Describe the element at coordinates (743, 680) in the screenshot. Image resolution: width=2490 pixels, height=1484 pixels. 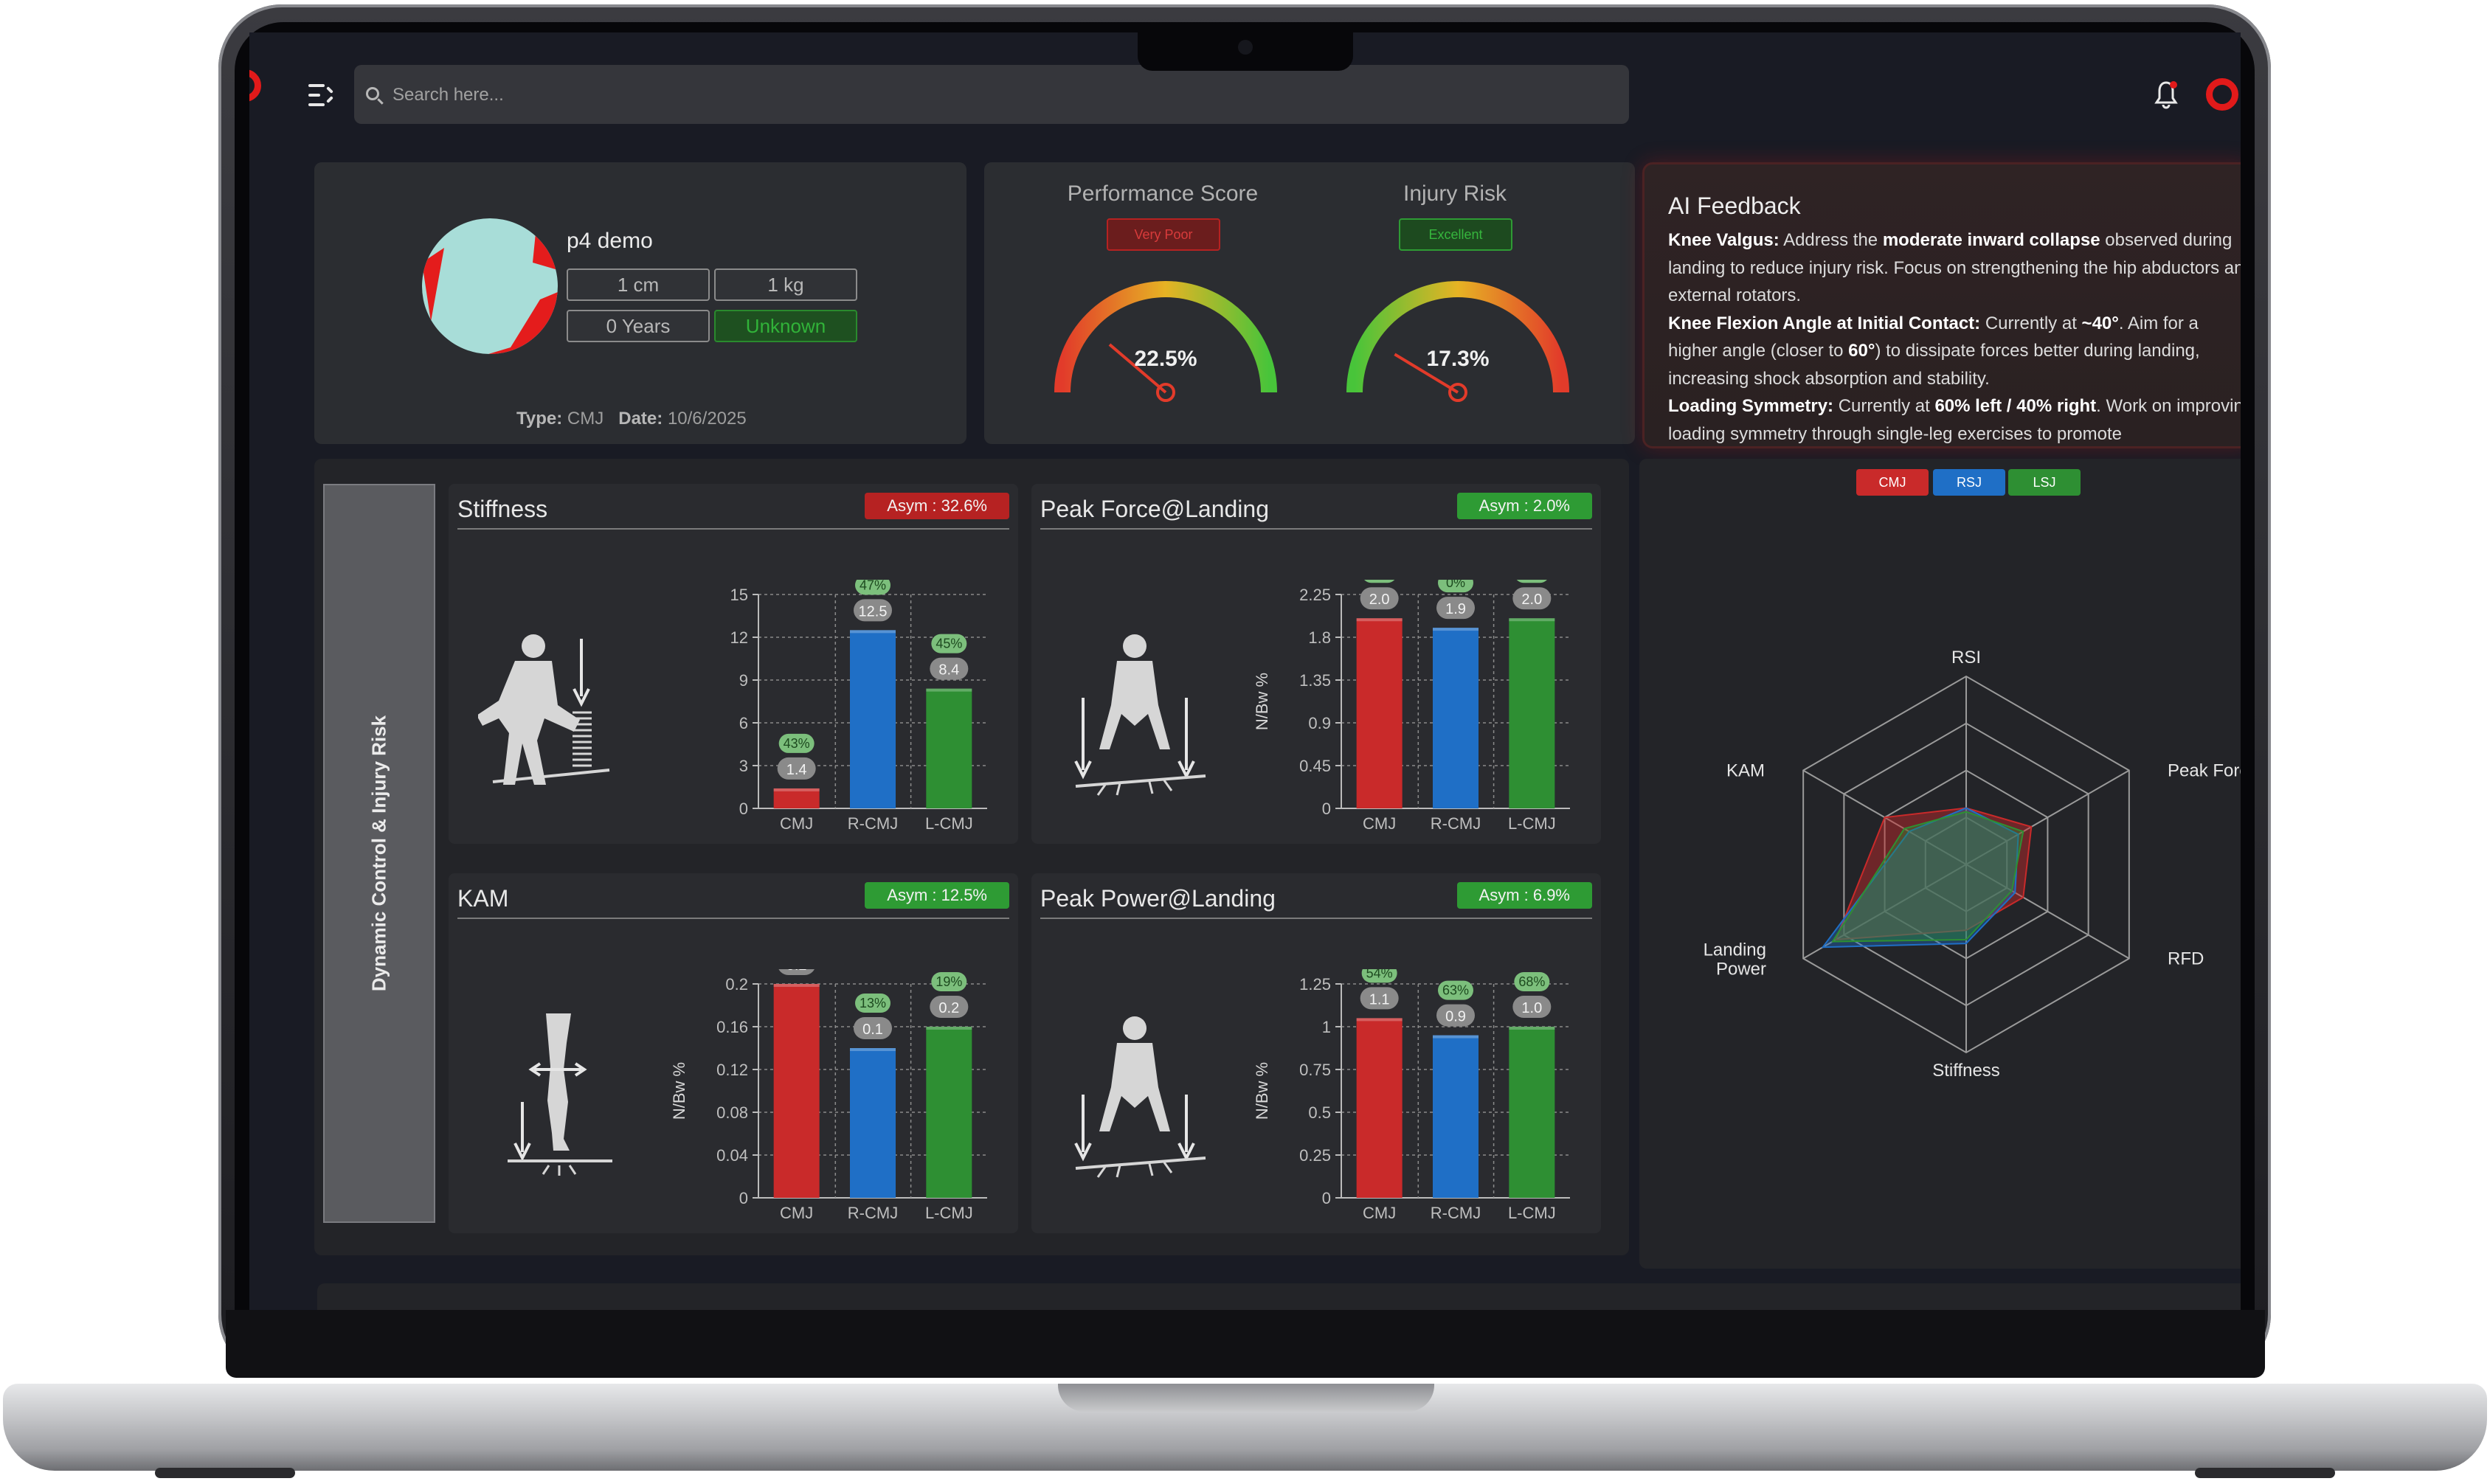
I see `y-tick-label: 9` at that location.